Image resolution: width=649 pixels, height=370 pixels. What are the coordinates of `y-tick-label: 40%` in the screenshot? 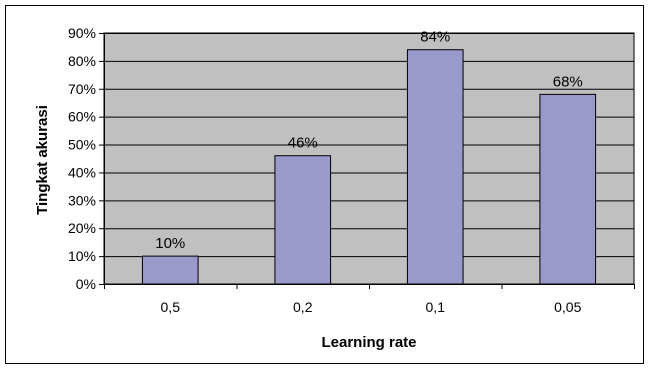 It's located at (82, 172).